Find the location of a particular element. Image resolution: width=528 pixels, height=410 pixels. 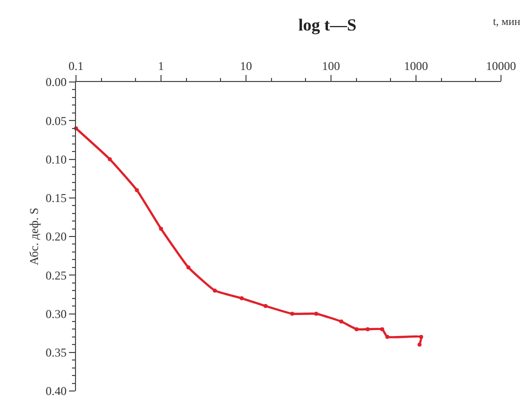

y-axis-title: Абс. деф. S is located at coordinates (33, 237).